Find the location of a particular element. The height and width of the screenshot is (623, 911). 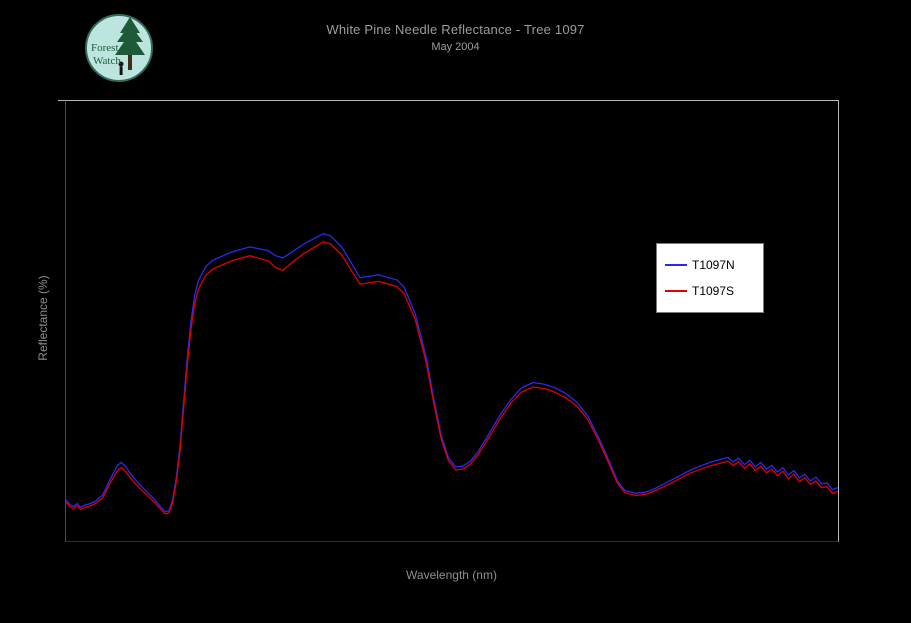

legend-label-t1097n: T1097N is located at coordinates (713, 265).